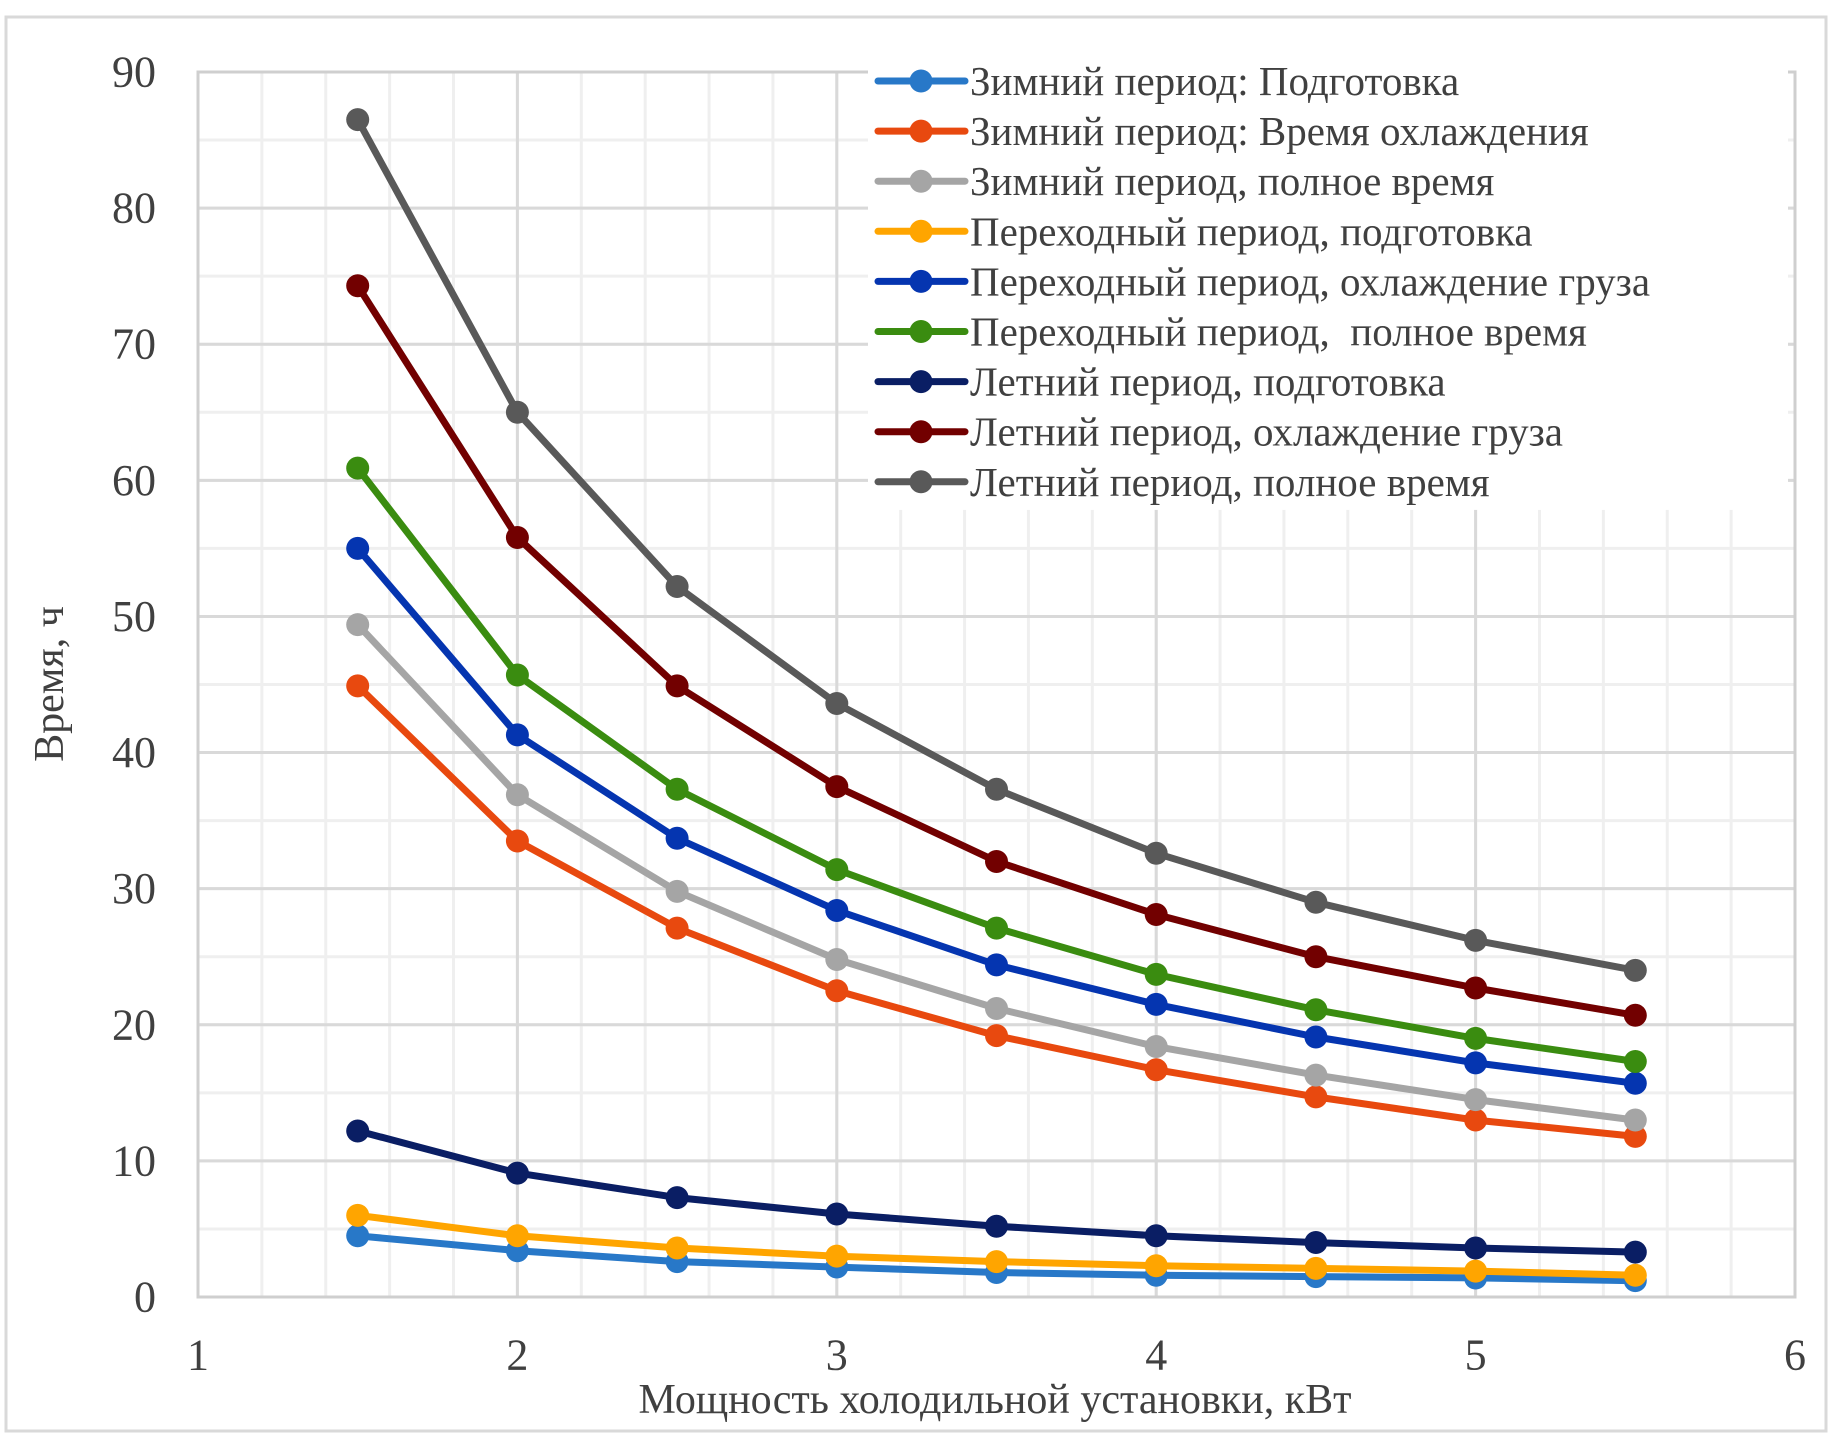  I want to click on legend-label: Переходный период, полное время, so click(1278, 332).